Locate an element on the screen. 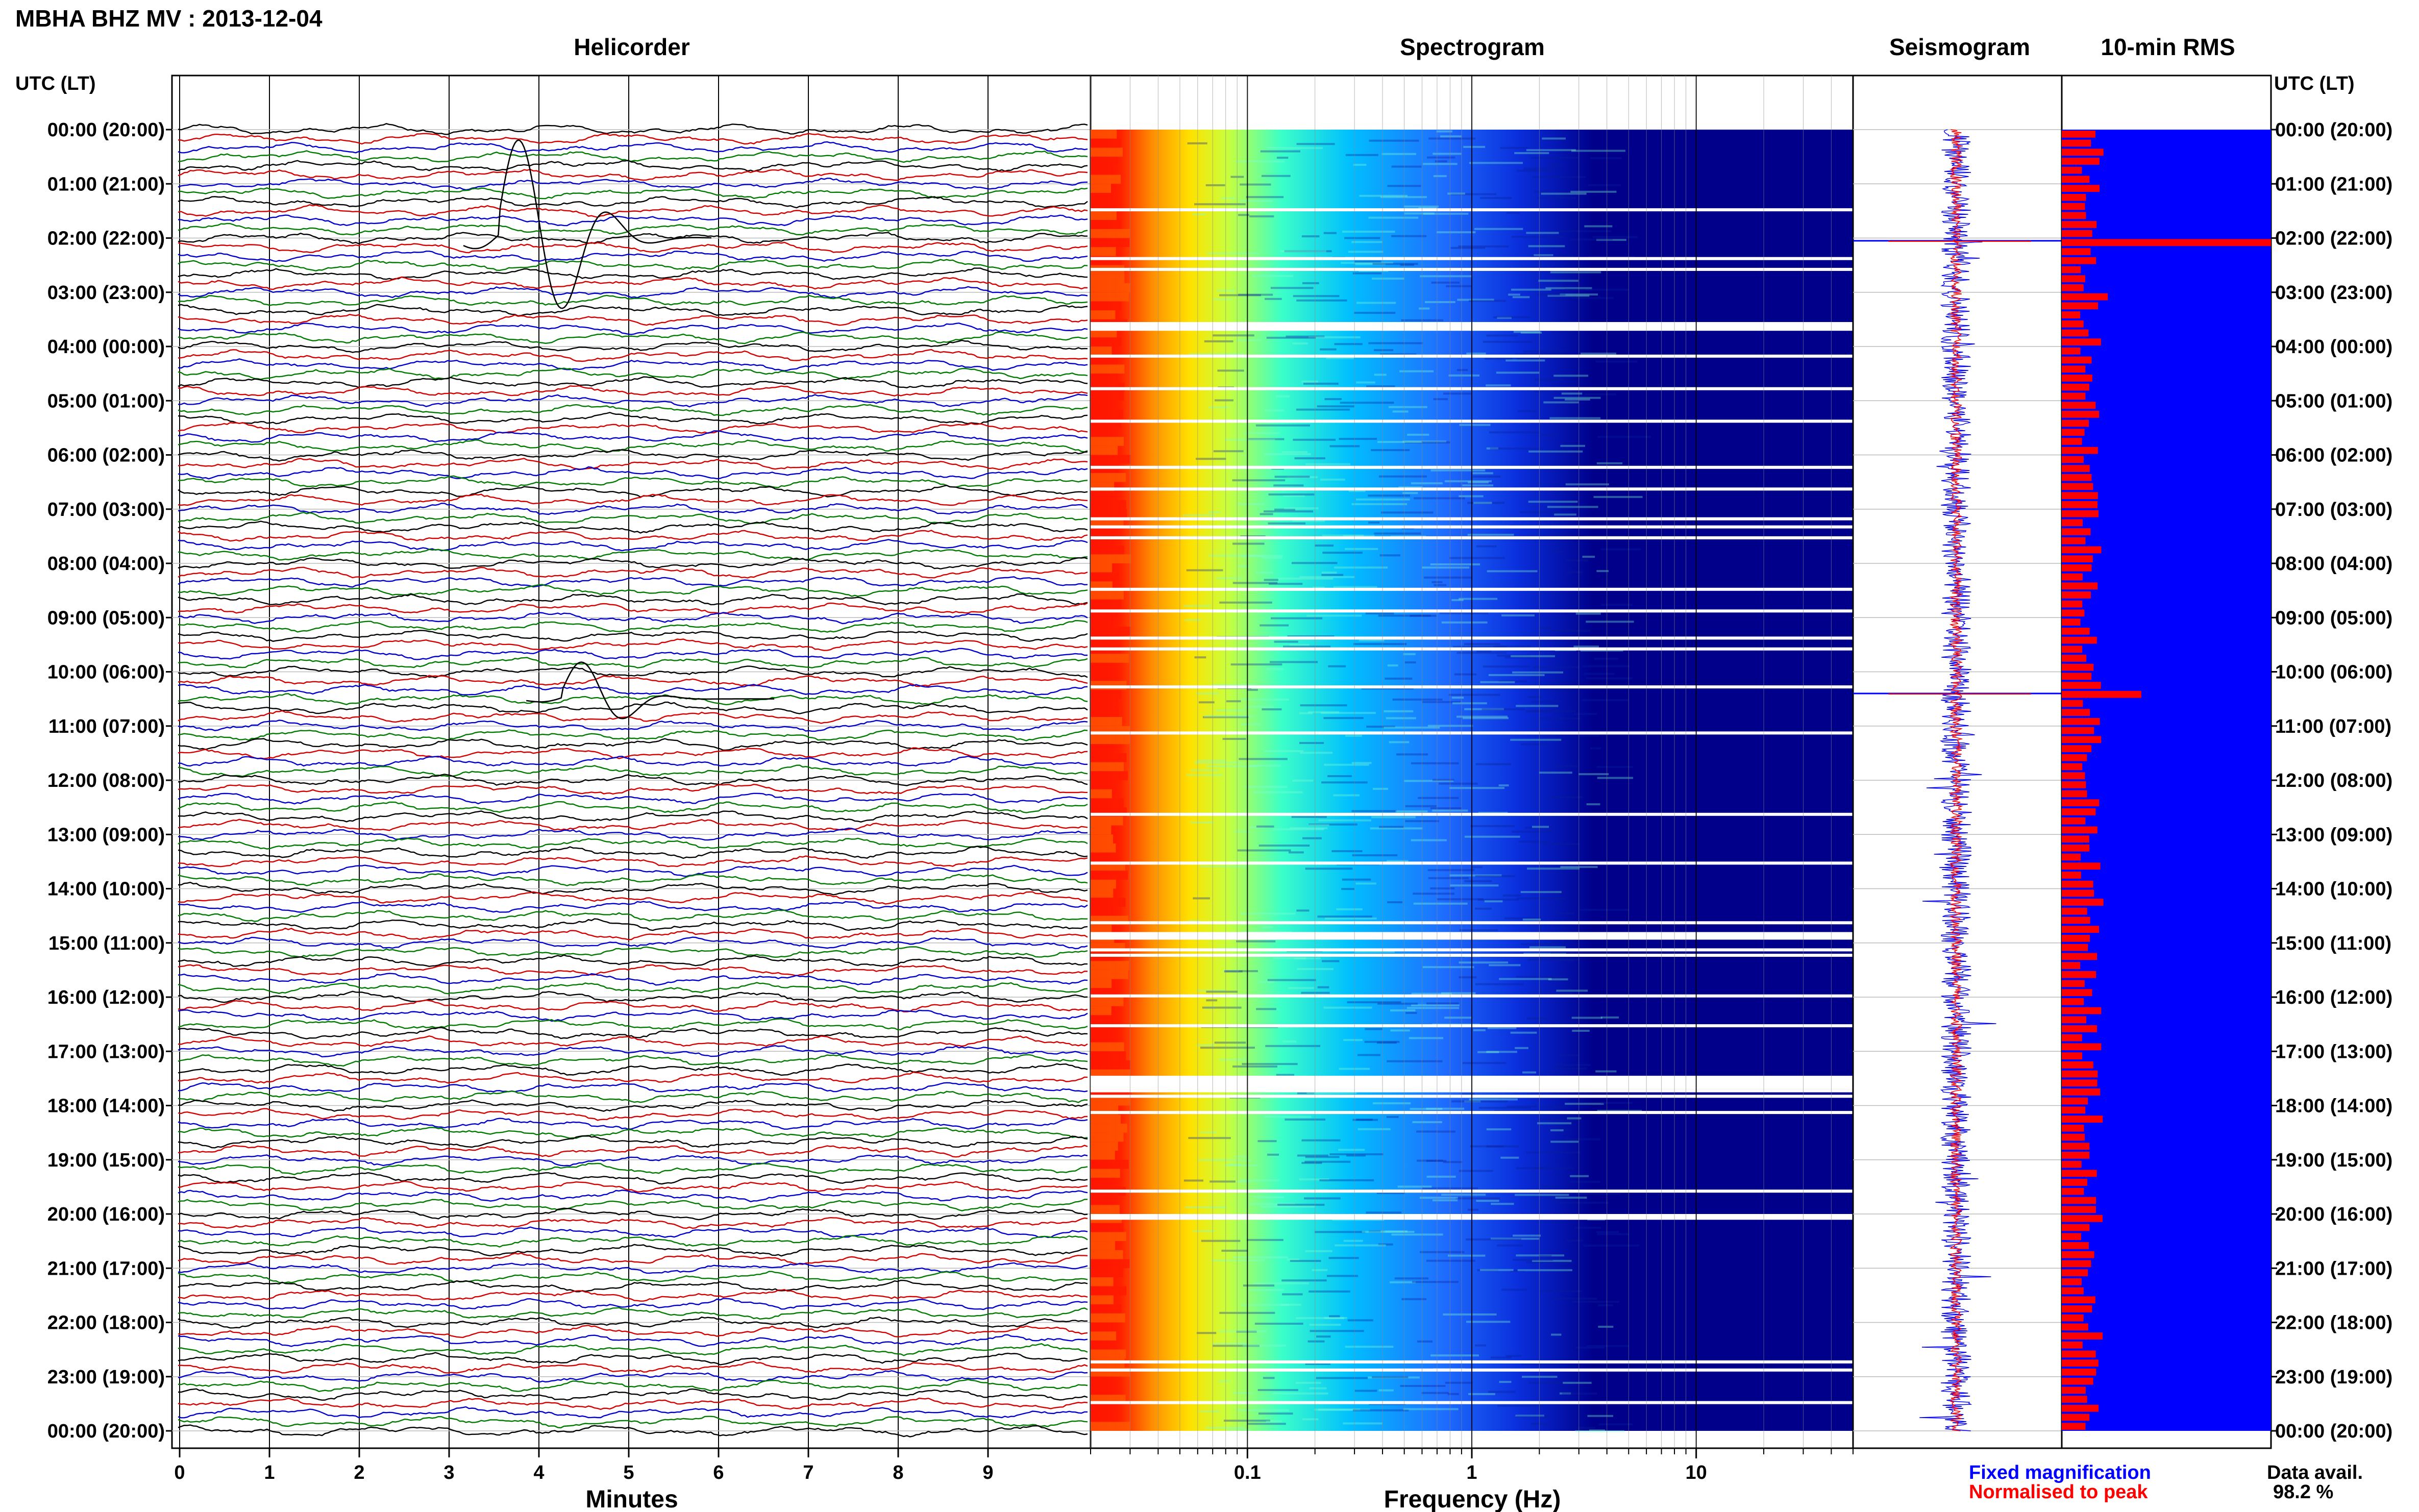 This screenshot has height=1512, width=2419. time-label-left: 00:00 (20:00) is located at coordinates (106, 1431).